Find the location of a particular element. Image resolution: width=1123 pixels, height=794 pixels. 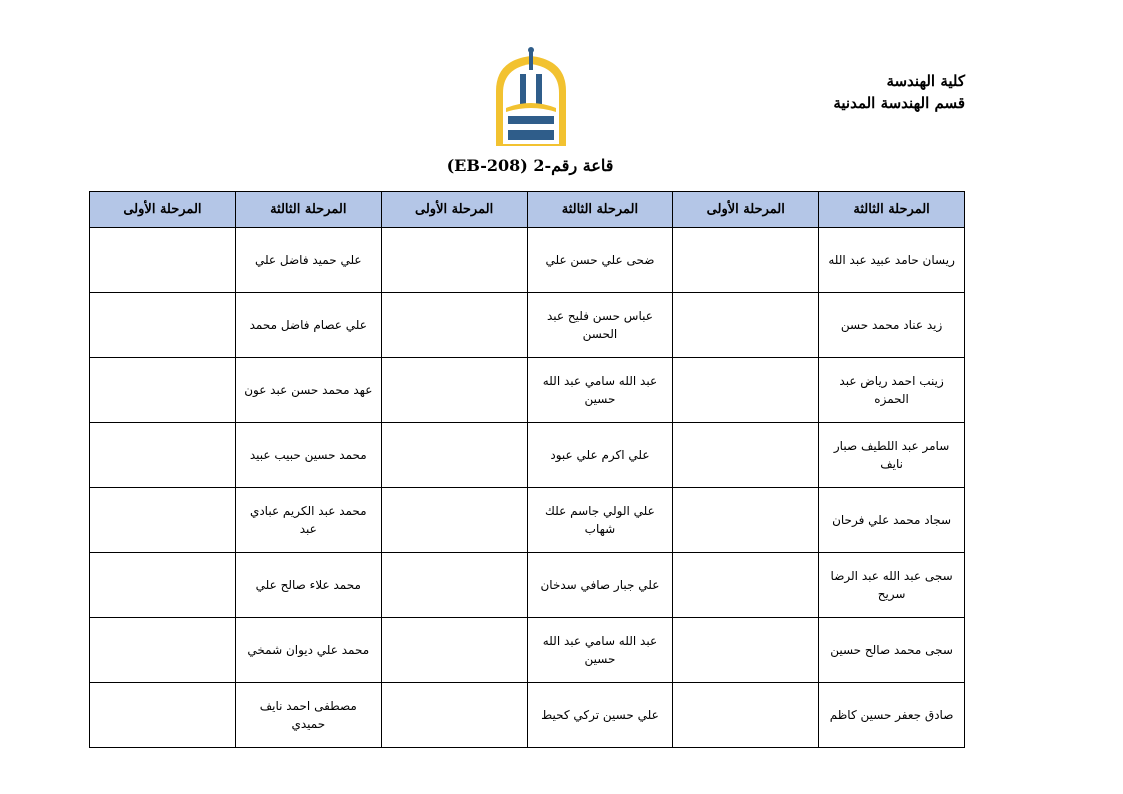

student-name-cell: علي جبار صافي سدخان is located at coordinates (600, 585).